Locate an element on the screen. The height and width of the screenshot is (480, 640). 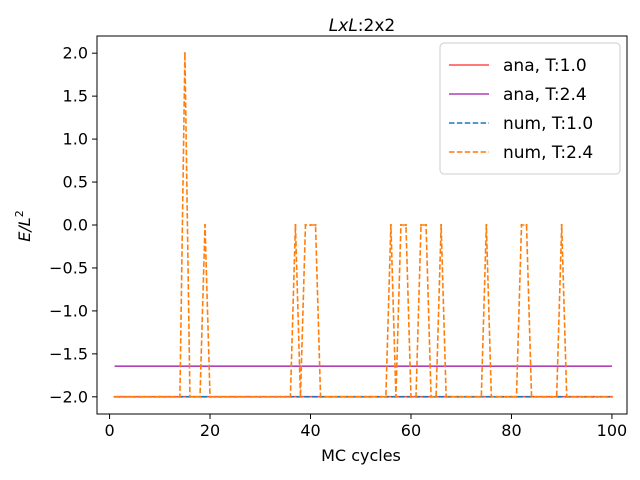
legend-label: ana, T:2.4 is located at coordinates (545, 95).